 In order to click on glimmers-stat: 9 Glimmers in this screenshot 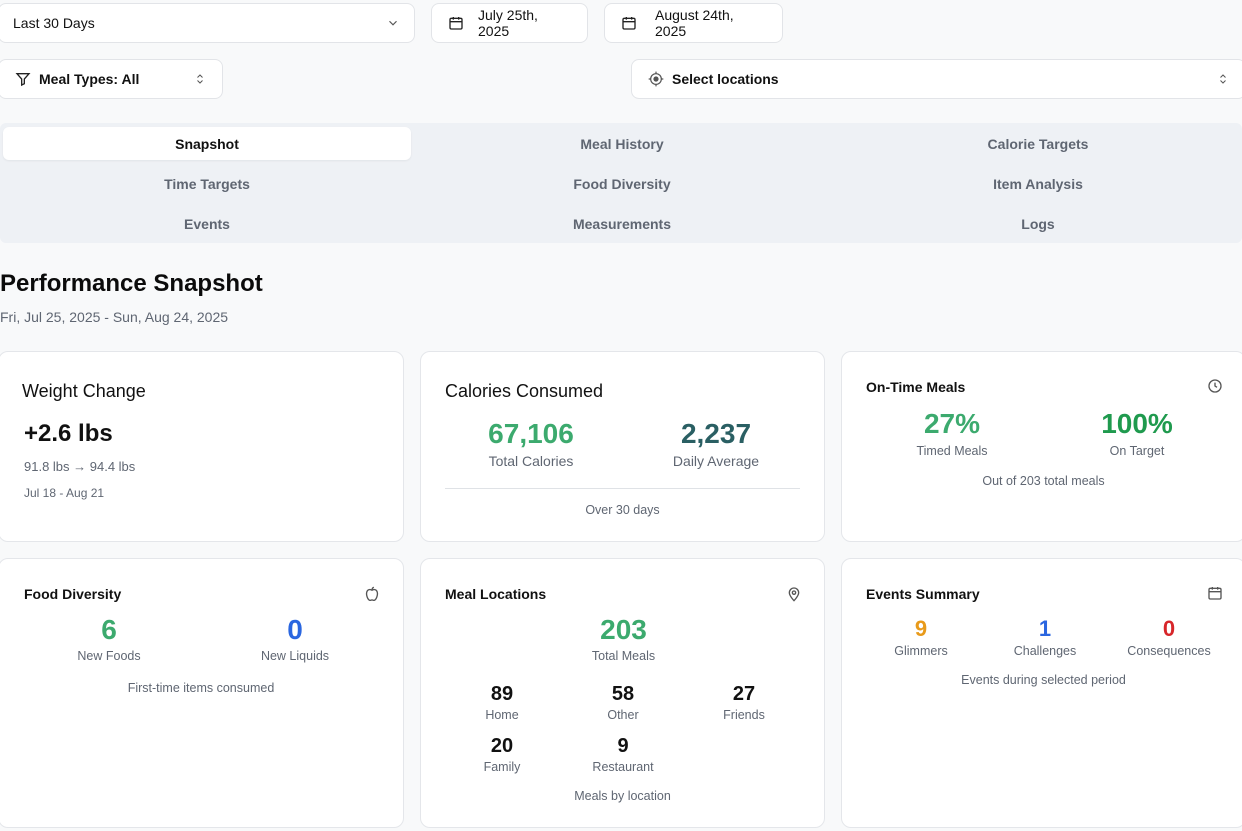, I will do `click(921, 637)`.